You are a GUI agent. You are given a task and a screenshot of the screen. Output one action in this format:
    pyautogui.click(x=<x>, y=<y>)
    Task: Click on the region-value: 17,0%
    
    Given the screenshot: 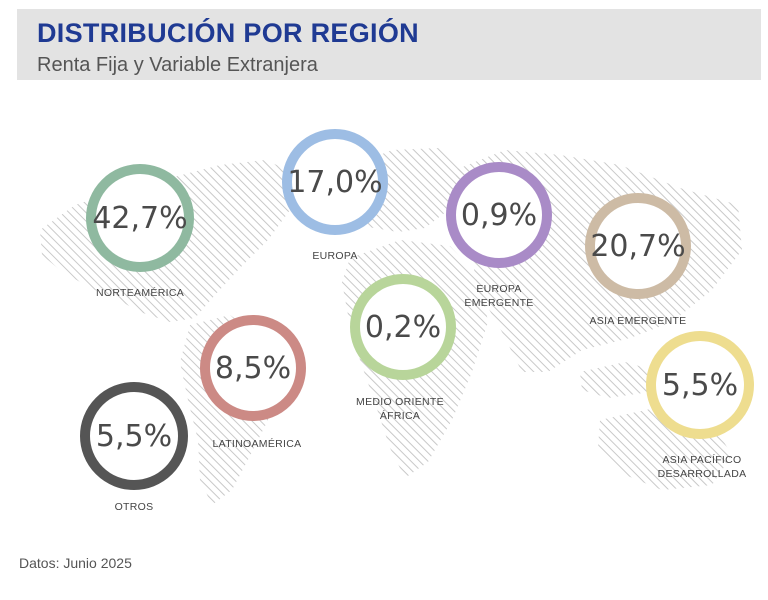 What is the action you would take?
    pyautogui.click(x=335, y=182)
    